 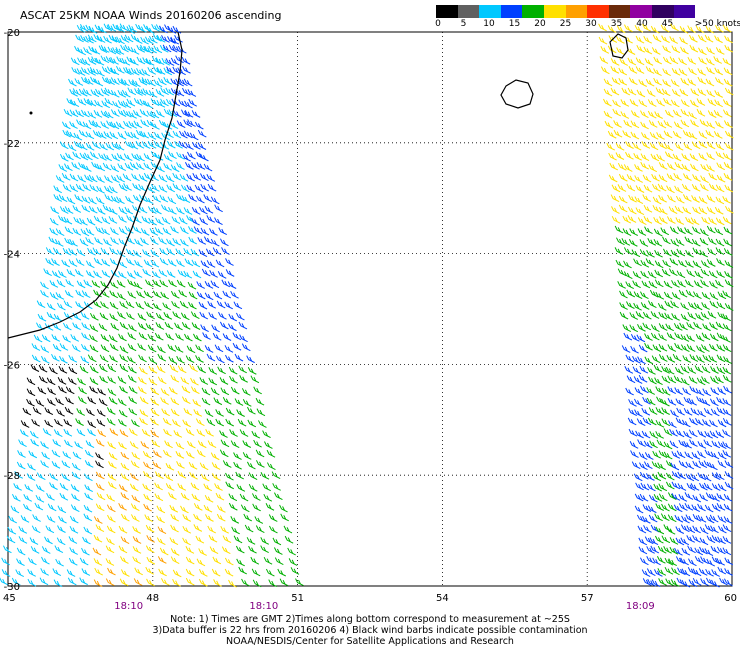 I want to click on pass-time-label: 18:09, so click(x=640, y=606).